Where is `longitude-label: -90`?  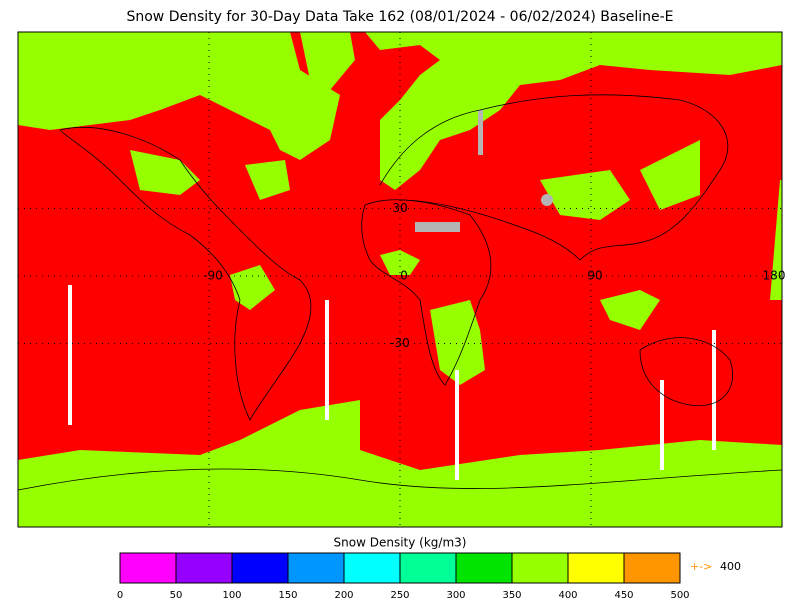 longitude-label: -90 is located at coordinates (213, 276).